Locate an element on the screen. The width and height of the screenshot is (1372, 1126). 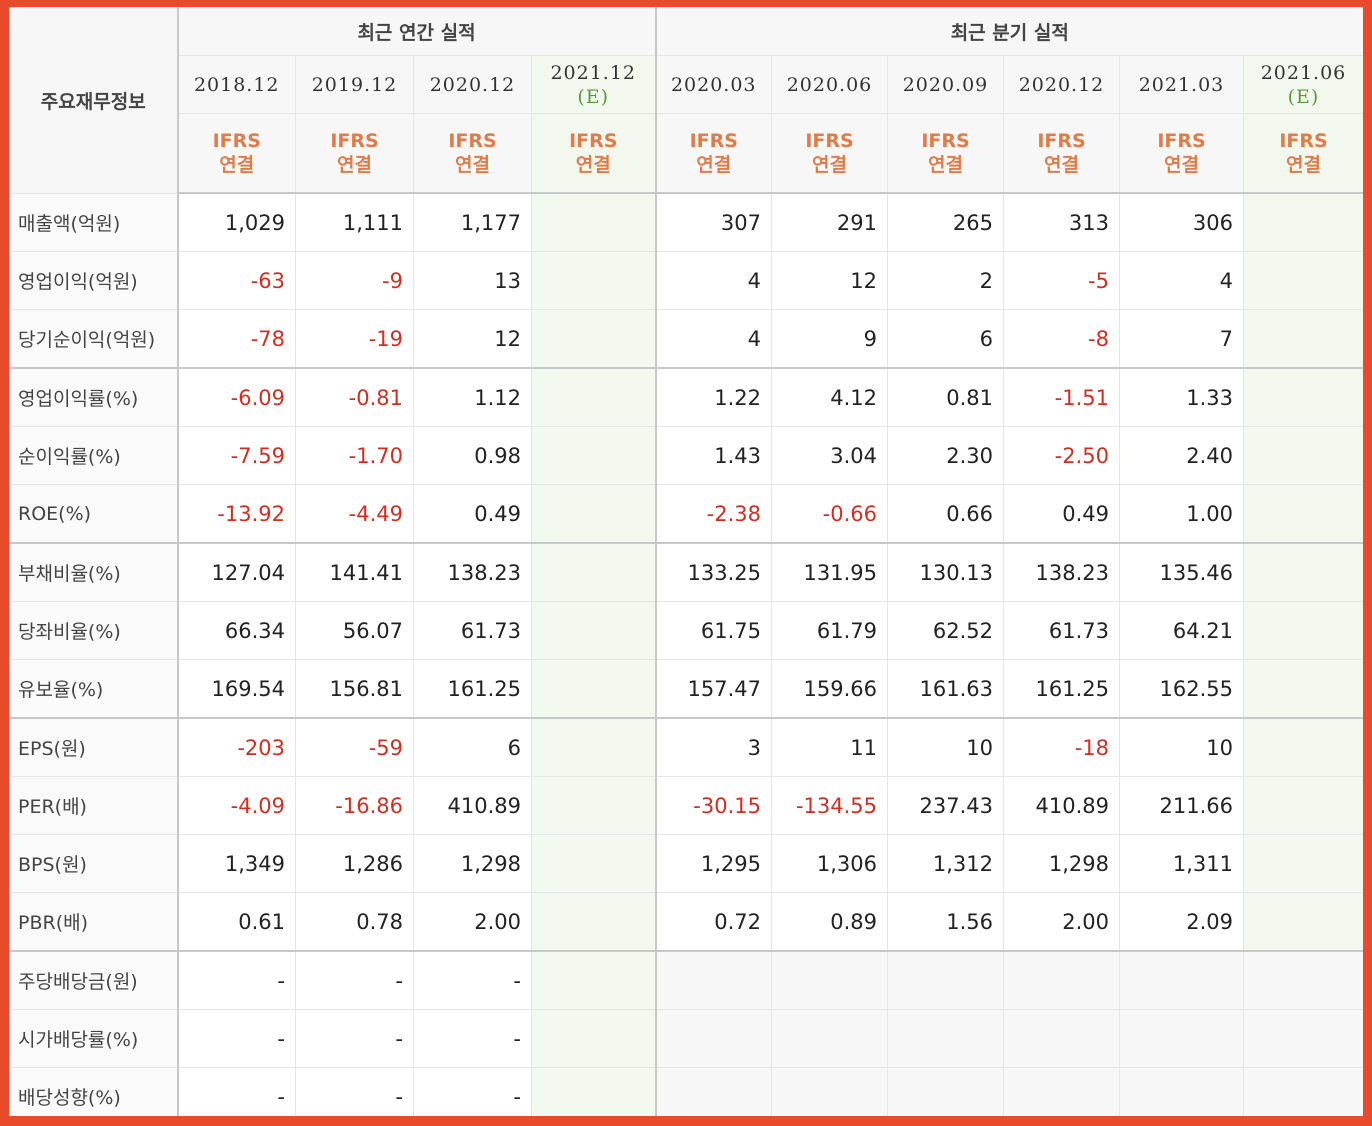
table-row: 매출액(억원) 1,029 1,111 1,177 307 291 265 313 306 is located at coordinates (686, 222).